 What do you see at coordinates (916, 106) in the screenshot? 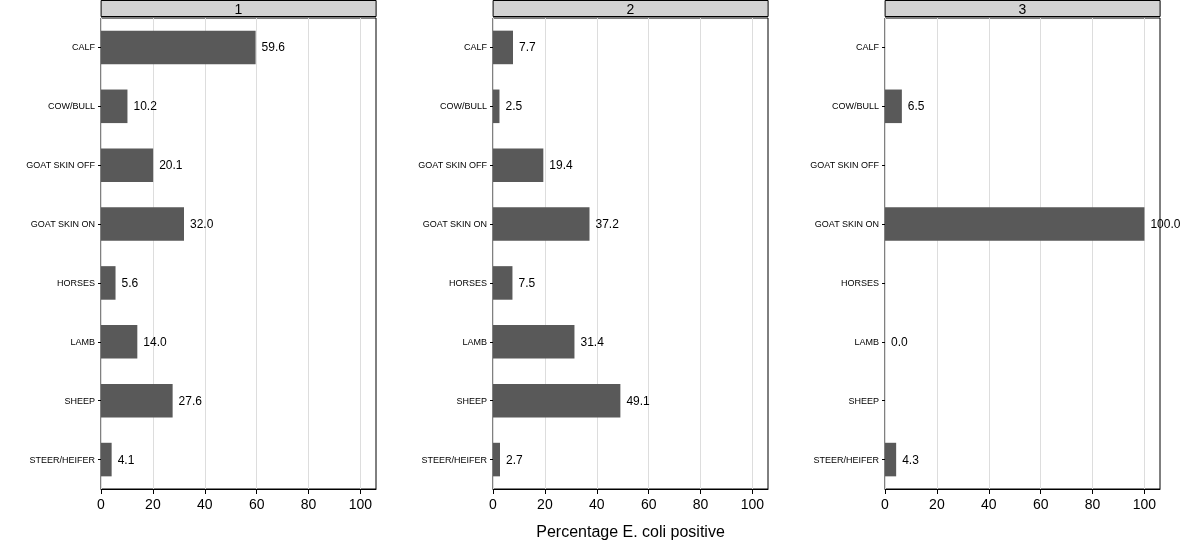
I see `data-label: 6.5` at bounding box center [916, 106].